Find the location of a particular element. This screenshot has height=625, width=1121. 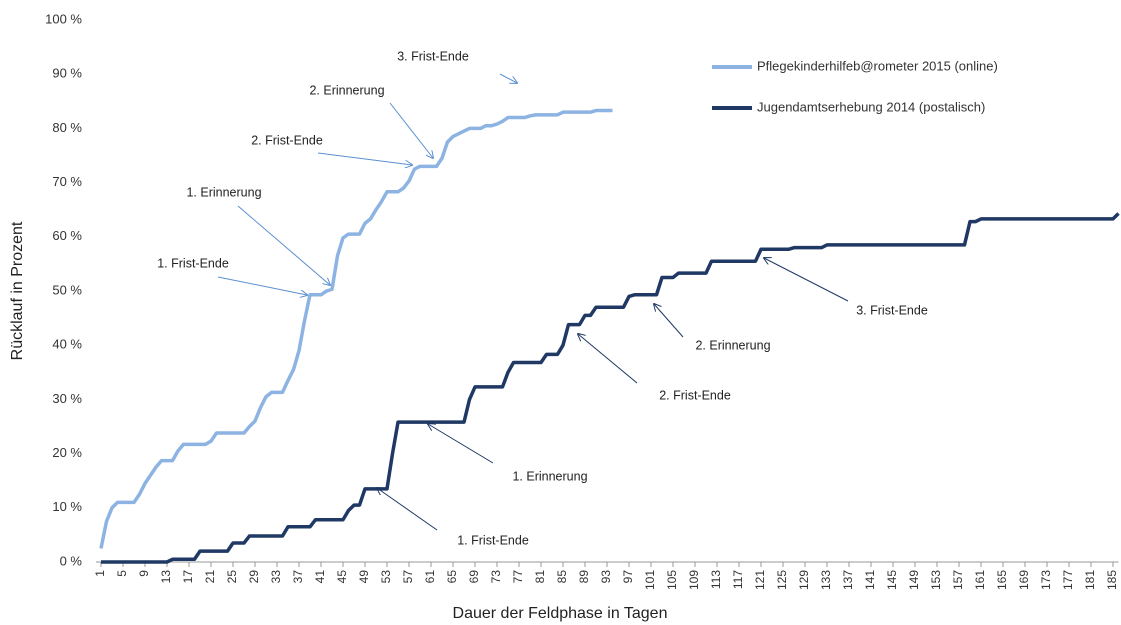

x-tick-label: 117 is located at coordinates (738, 579).